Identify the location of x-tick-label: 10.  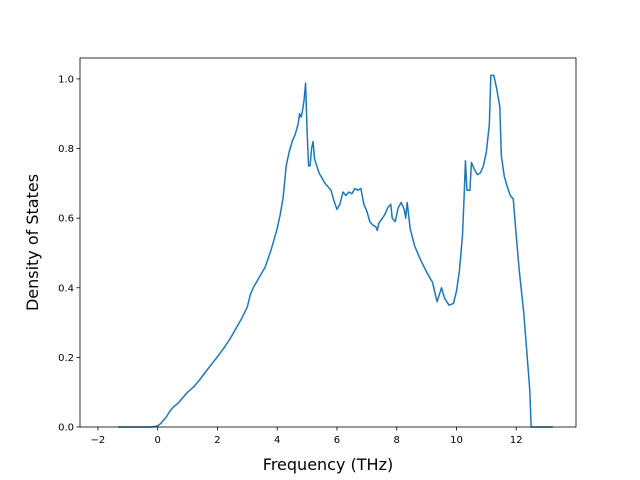
(456, 440).